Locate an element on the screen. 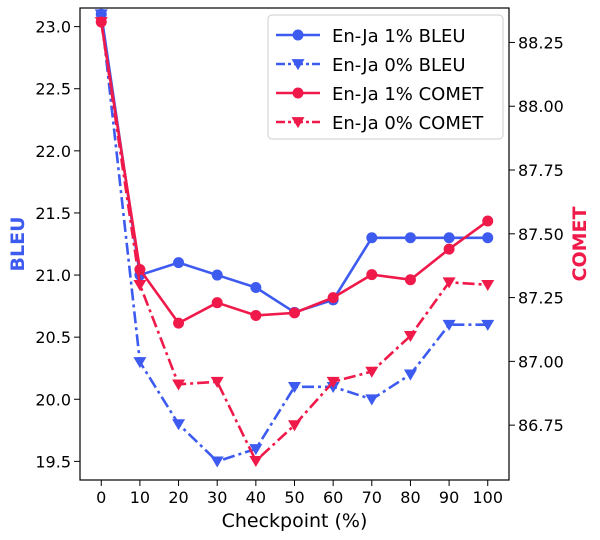 The width and height of the screenshot is (600, 540). legend-box is located at coordinates (385, 77).